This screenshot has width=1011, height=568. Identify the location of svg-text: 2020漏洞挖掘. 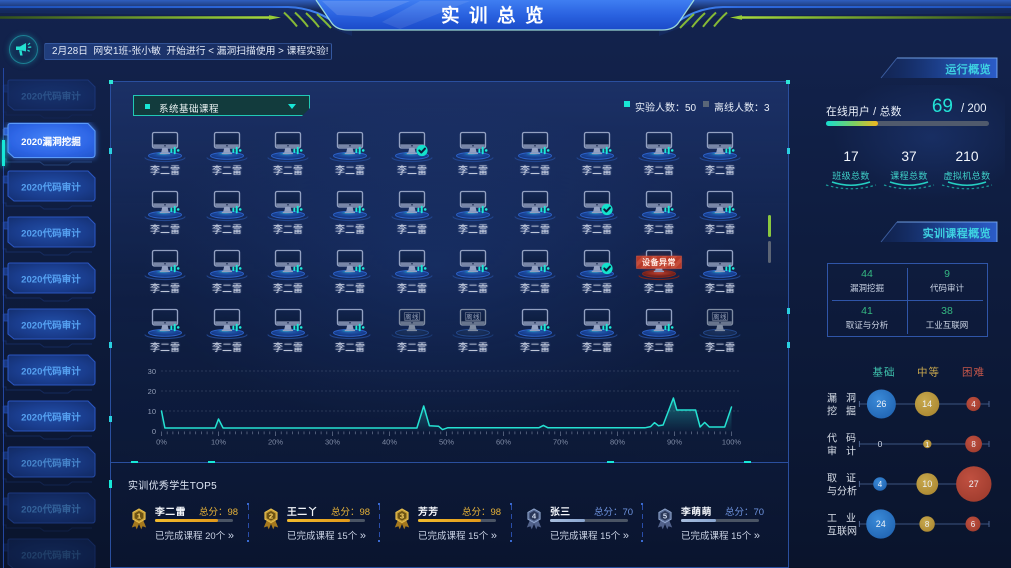
(51, 142).